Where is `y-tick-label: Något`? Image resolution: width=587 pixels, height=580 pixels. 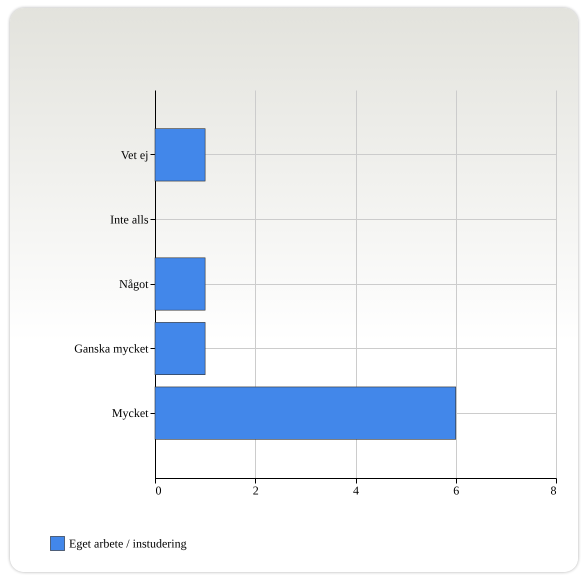
y-tick-label: Något is located at coordinates (134, 284).